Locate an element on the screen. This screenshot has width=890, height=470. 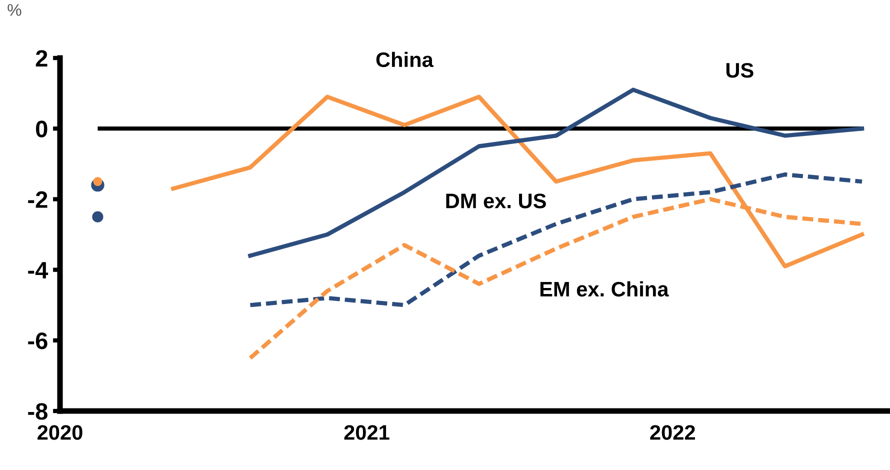
series-label: DM ex. US is located at coordinates (496, 201).